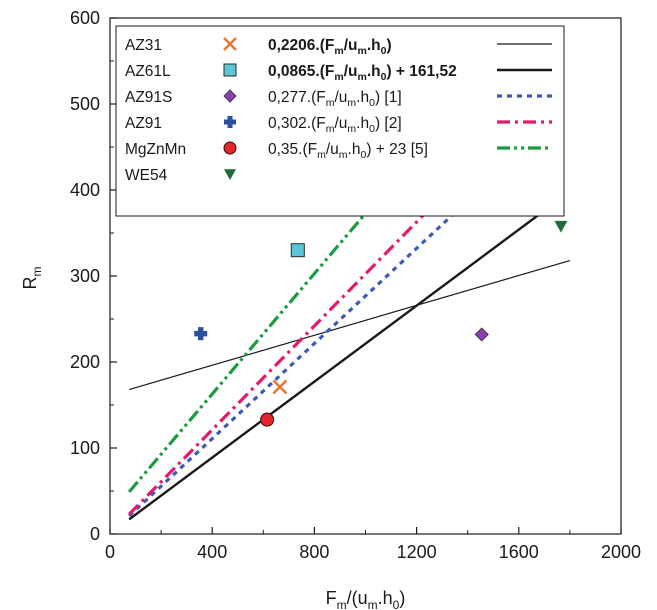 This screenshot has width=657, height=610. What do you see at coordinates (388, 45) in the screenshot?
I see `equation-text: )` at bounding box center [388, 45].